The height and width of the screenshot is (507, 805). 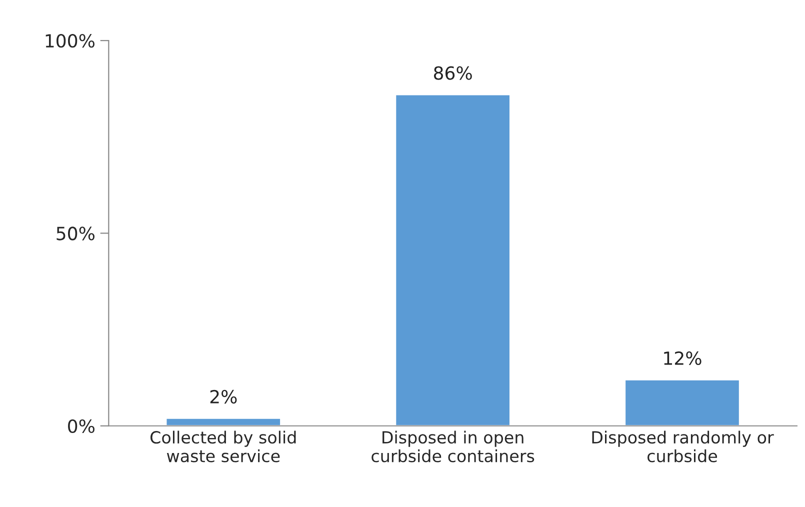 I want to click on y-tick-label: 100%, so click(x=70, y=41).